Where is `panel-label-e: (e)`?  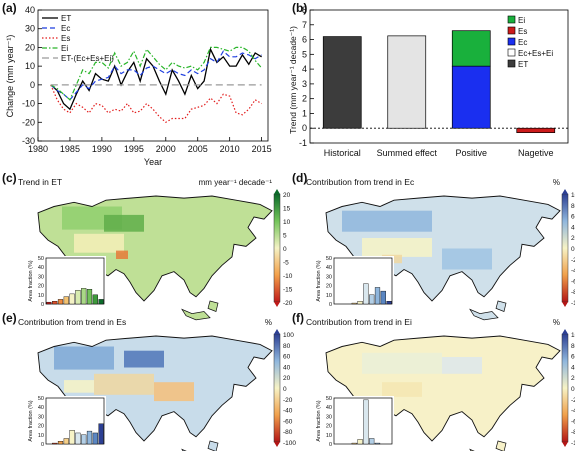 panel-label-e: (e) is located at coordinates (9, 318).